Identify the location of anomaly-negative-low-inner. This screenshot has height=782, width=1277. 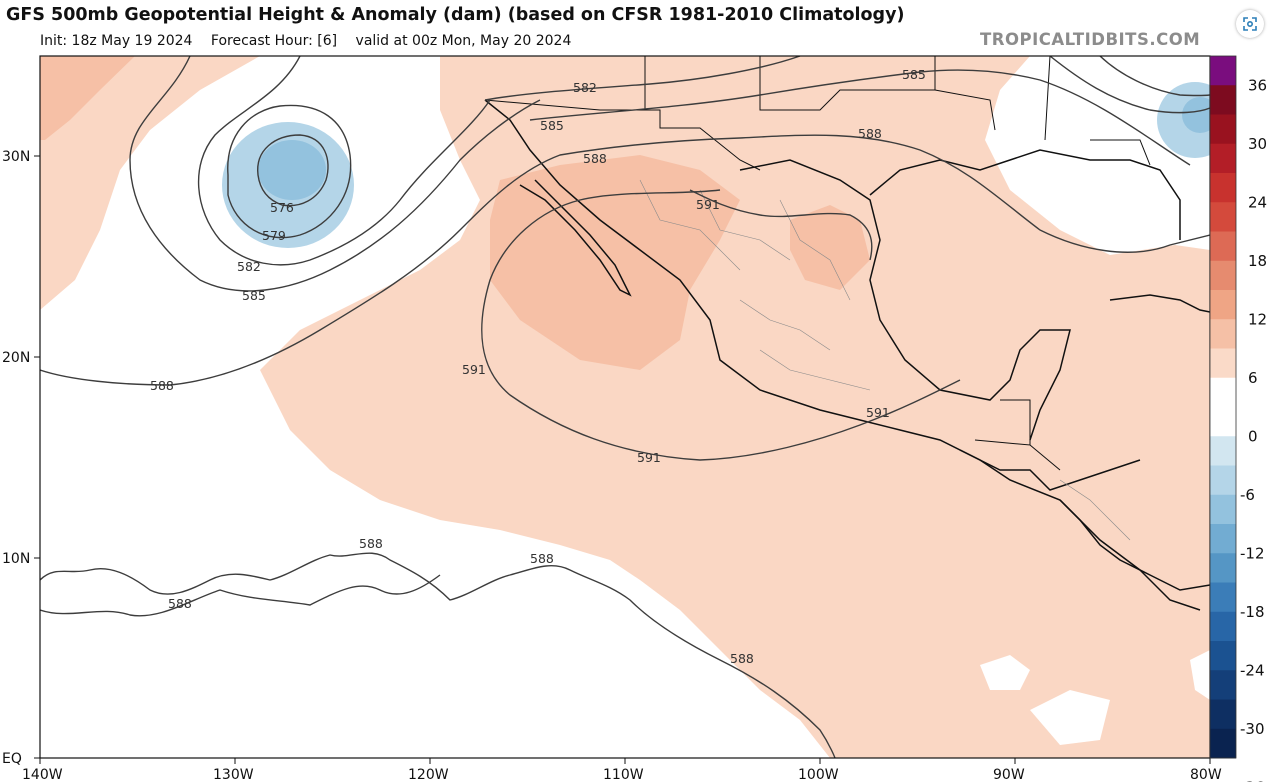
(292, 170).